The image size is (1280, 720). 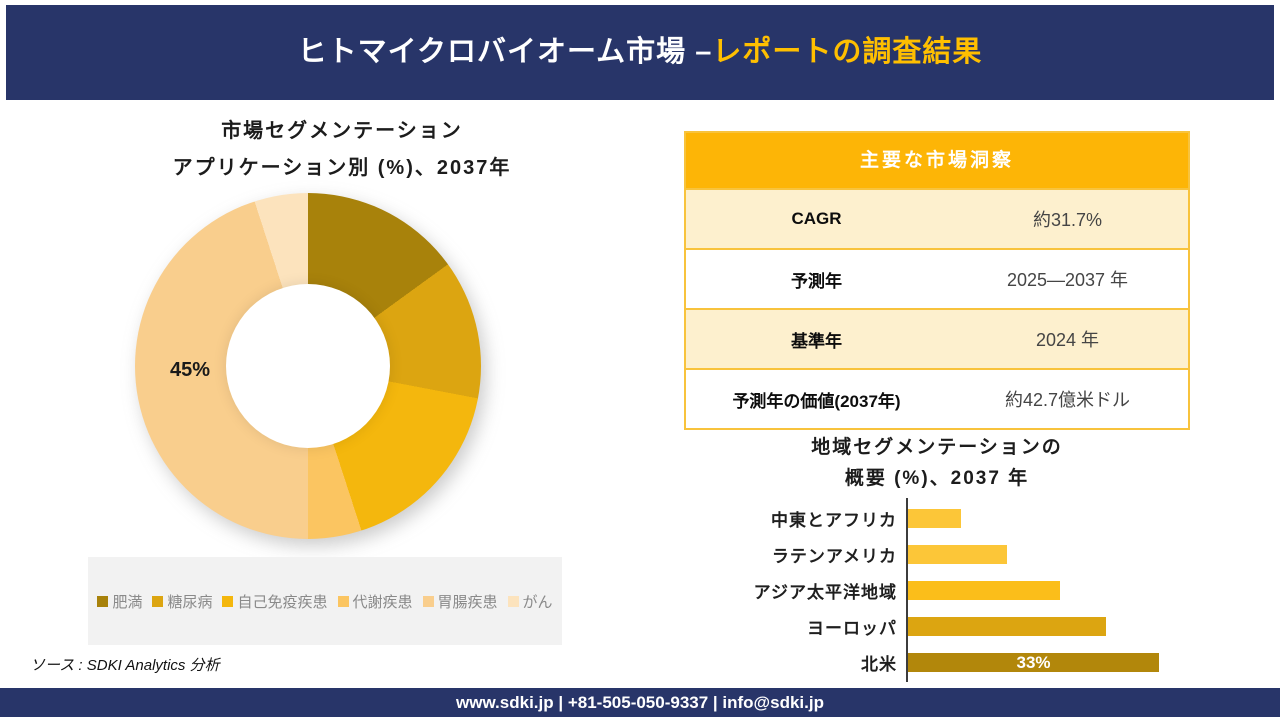 I want to click on legend-label: 肥満, so click(x=127, y=602).